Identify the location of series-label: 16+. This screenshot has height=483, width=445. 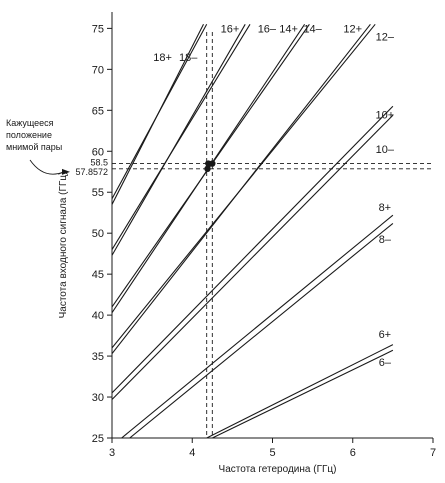
(230, 29).